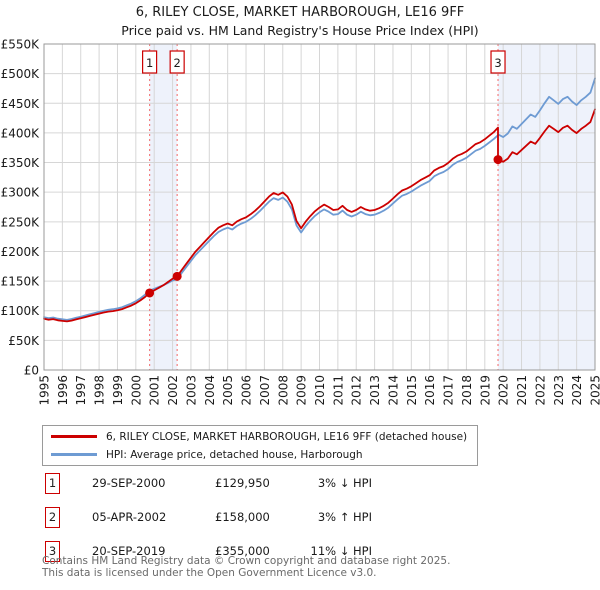  I want to click on x-tick-label: 2024, so click(577, 390).